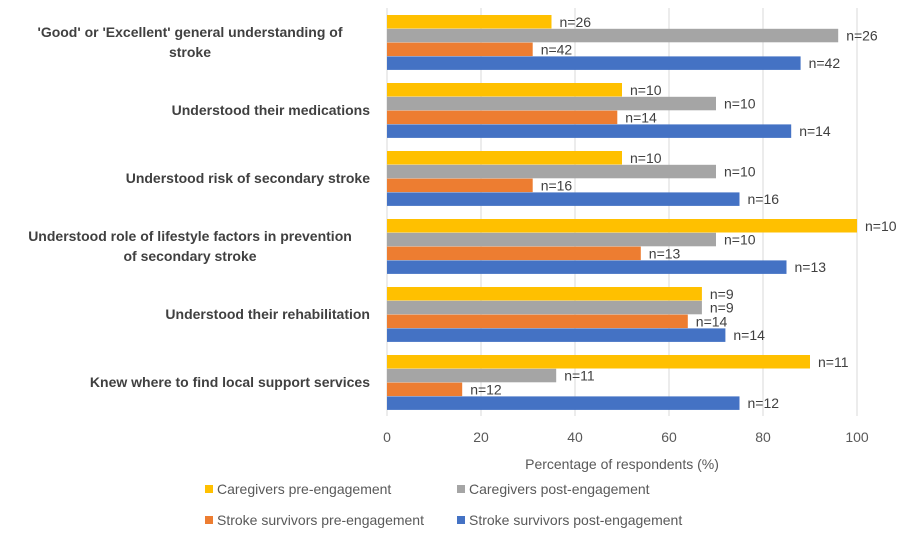  Describe the element at coordinates (481, 437) in the screenshot. I see `x-tick-label: 20` at that location.